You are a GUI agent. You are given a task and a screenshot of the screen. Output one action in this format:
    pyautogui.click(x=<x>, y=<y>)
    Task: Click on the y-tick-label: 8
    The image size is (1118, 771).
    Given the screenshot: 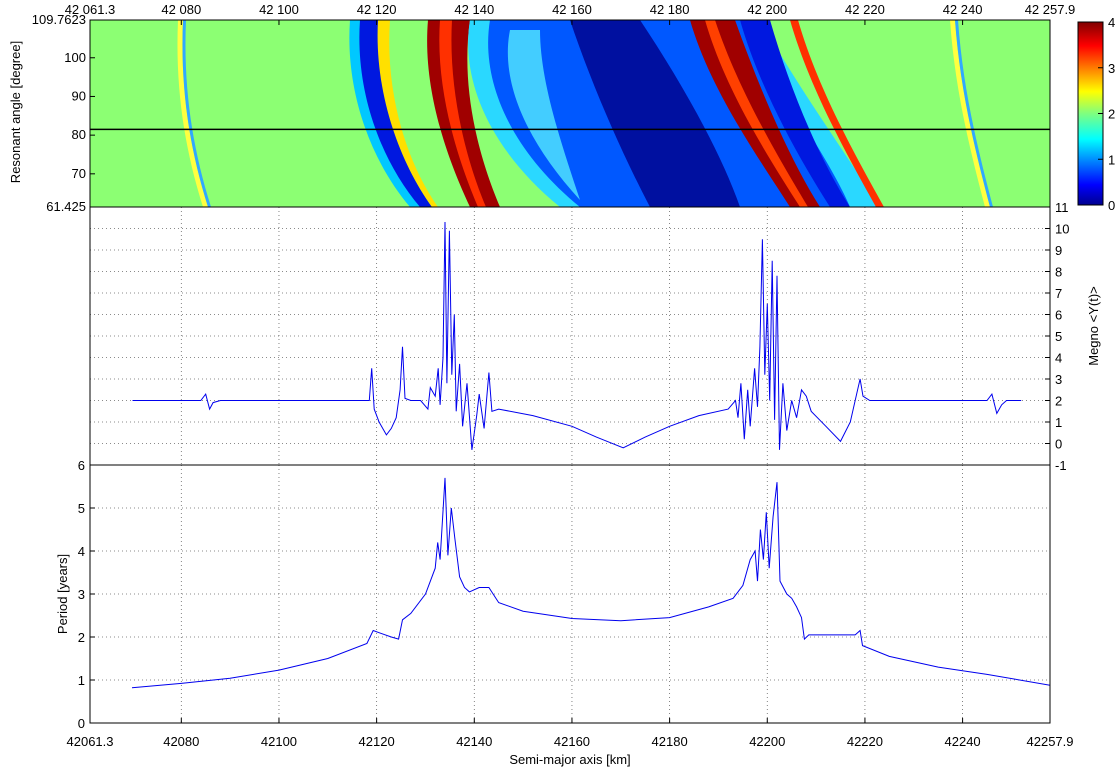 What is the action you would take?
    pyautogui.click(x=1058, y=272)
    